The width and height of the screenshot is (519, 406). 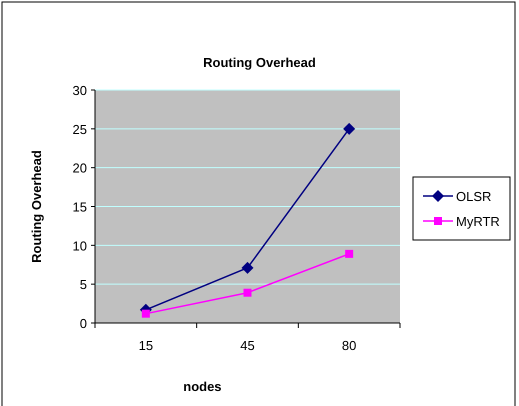 I want to click on x-tick-label: 15, so click(x=146, y=345).